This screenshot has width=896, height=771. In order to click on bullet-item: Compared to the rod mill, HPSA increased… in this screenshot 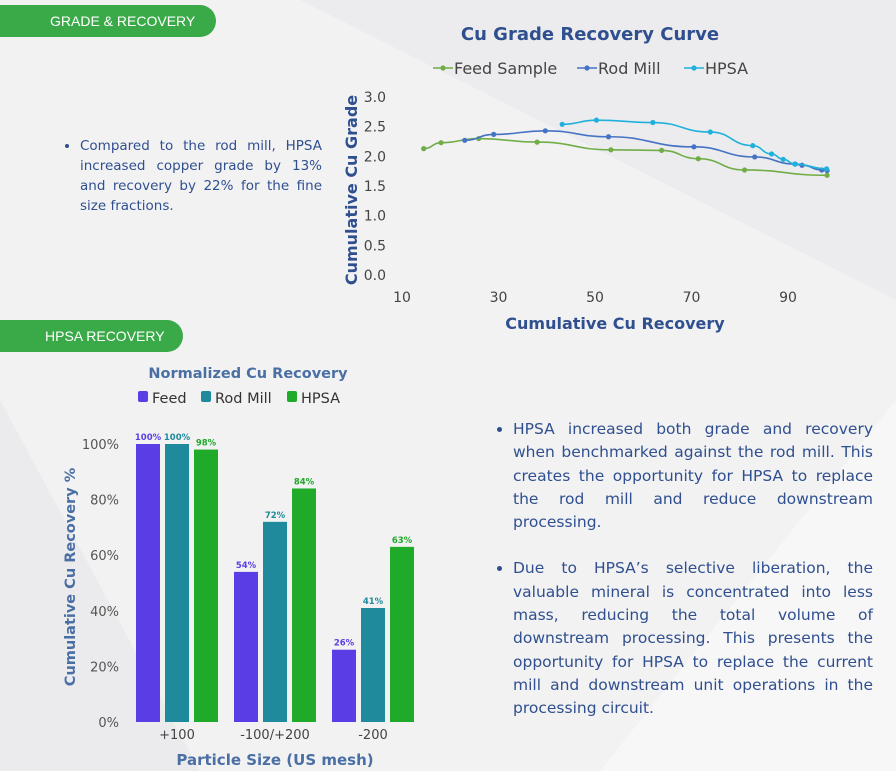, I will do `click(201, 176)`.